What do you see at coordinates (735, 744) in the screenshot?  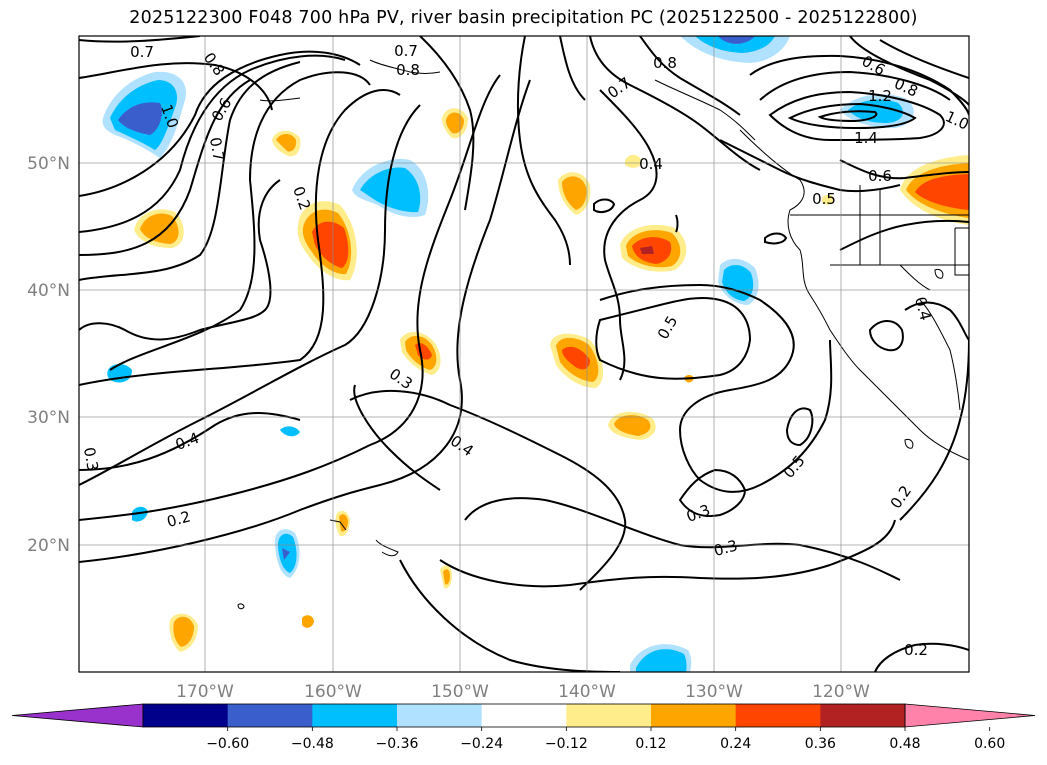 I see `colorbar-tick-label: 0.24` at bounding box center [735, 744].